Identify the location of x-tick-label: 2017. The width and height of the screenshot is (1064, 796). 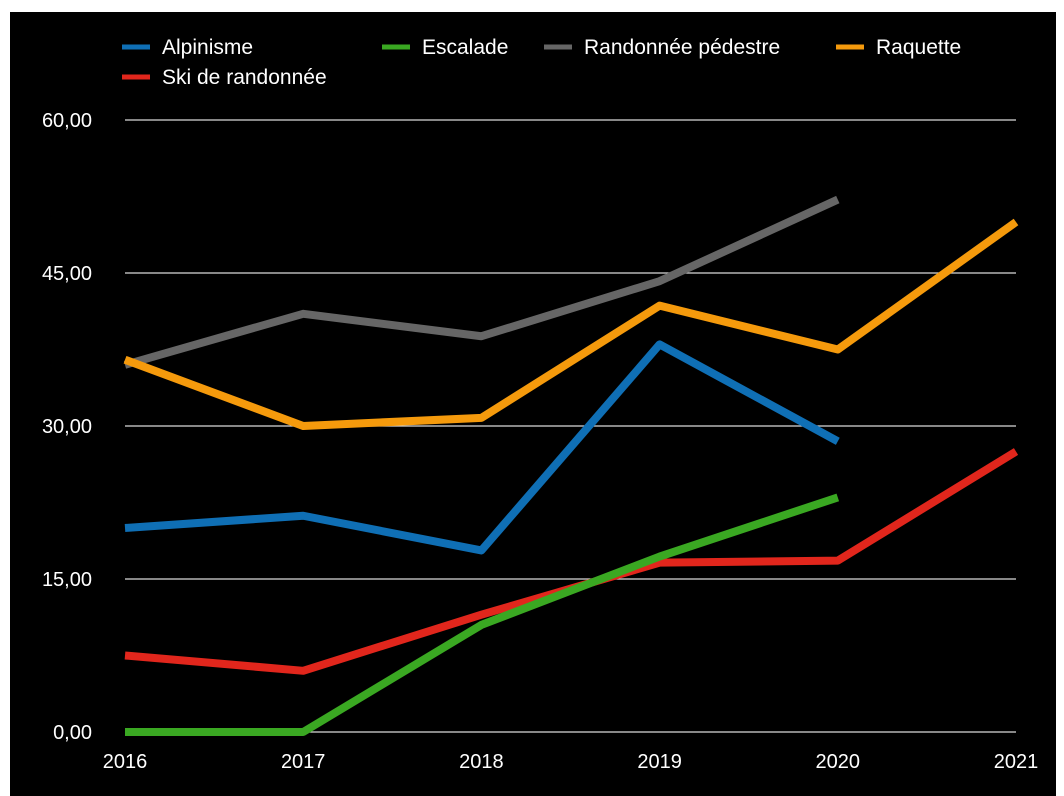
(303, 762).